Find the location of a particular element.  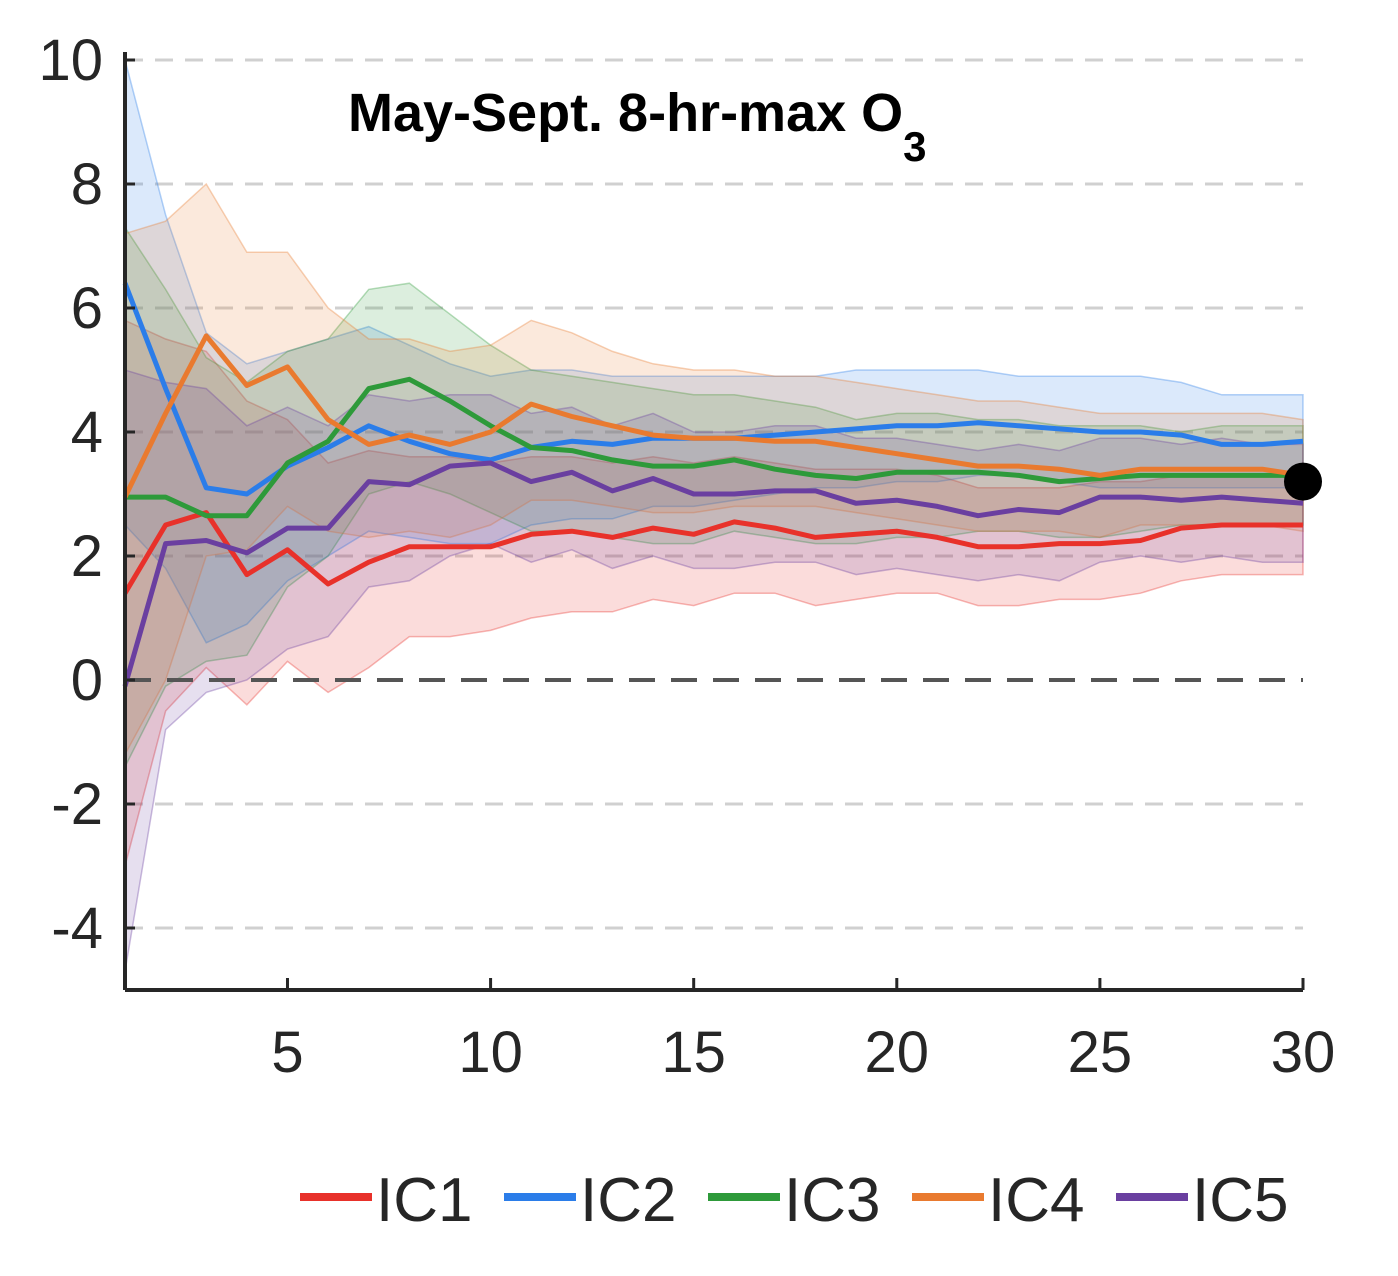

y-tick-labels: 10 8 6 4 2 0 -2 -4 is located at coordinates (86, 494).